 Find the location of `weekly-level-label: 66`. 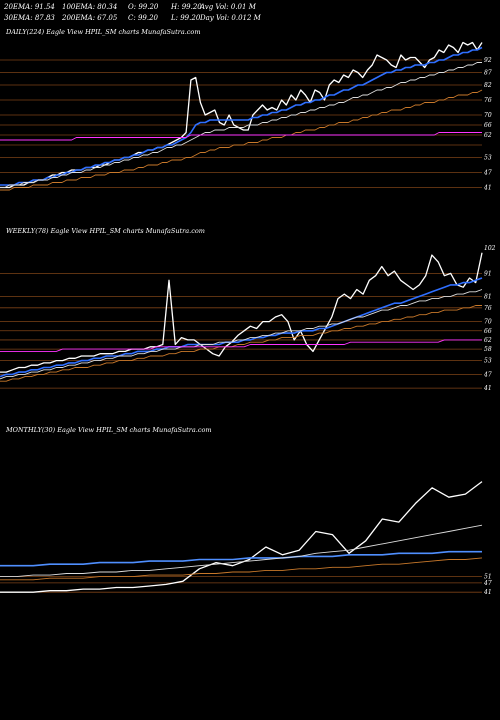

weekly-level-label: 66 is located at coordinates (488, 331).